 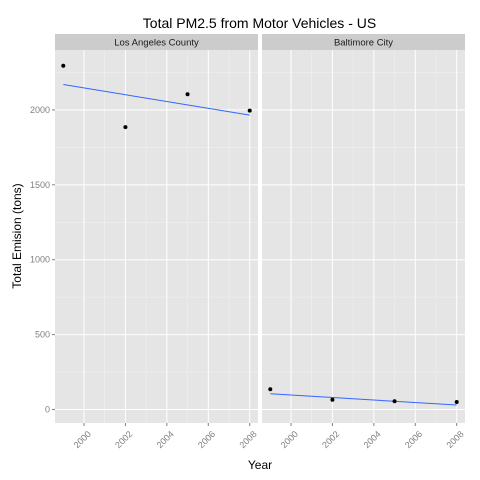 I want to click on y-tick-label: 1500, so click(x=40, y=185).